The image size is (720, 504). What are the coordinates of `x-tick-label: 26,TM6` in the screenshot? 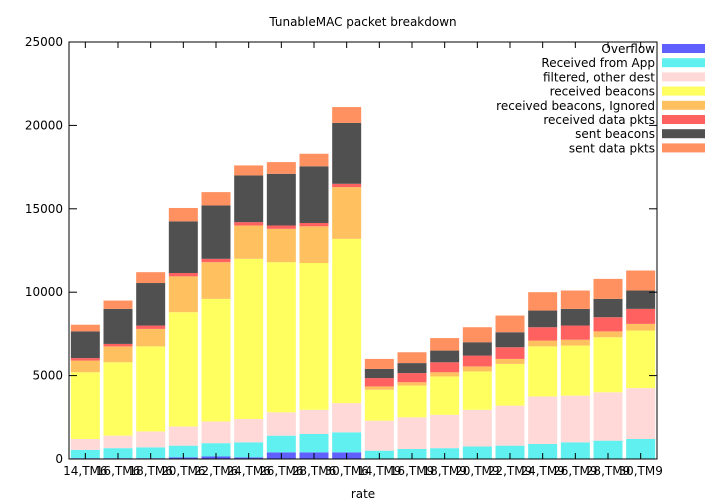 It's located at (281, 471).